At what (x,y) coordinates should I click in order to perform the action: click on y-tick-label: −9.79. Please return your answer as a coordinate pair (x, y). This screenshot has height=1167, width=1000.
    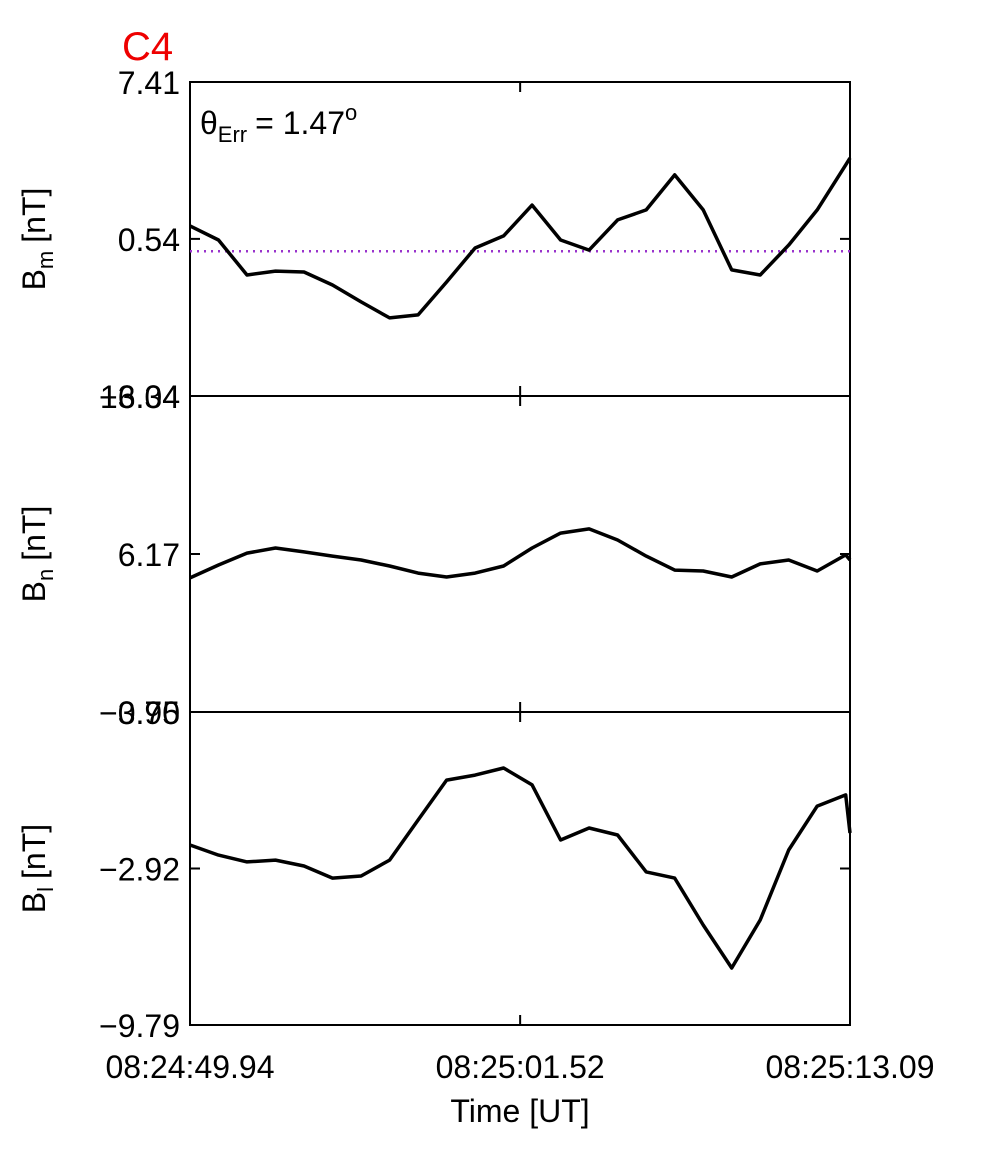
    Looking at the image, I should click on (139, 1026).